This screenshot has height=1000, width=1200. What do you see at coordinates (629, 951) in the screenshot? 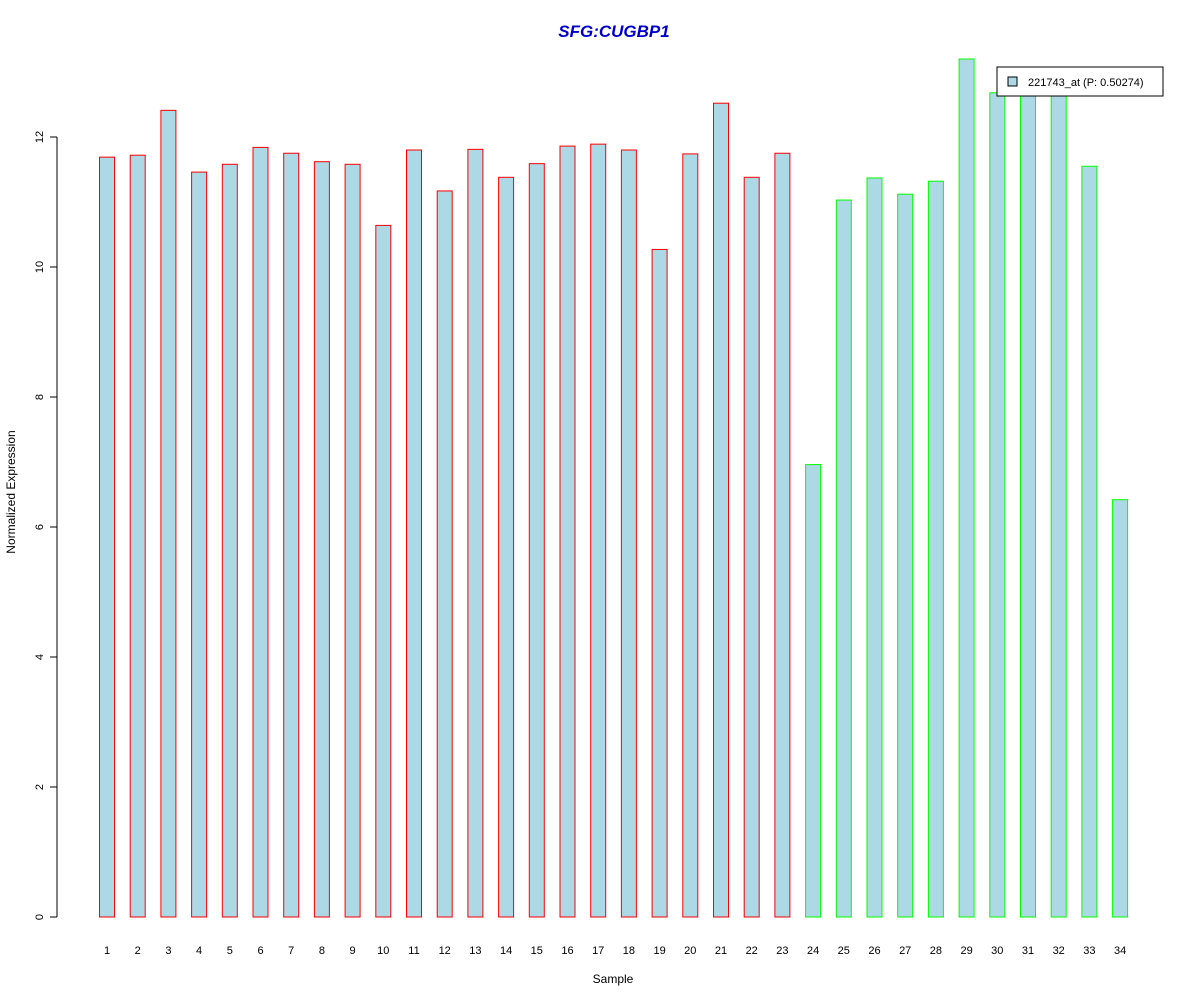
I see `x-tick-label: 18` at bounding box center [629, 951].